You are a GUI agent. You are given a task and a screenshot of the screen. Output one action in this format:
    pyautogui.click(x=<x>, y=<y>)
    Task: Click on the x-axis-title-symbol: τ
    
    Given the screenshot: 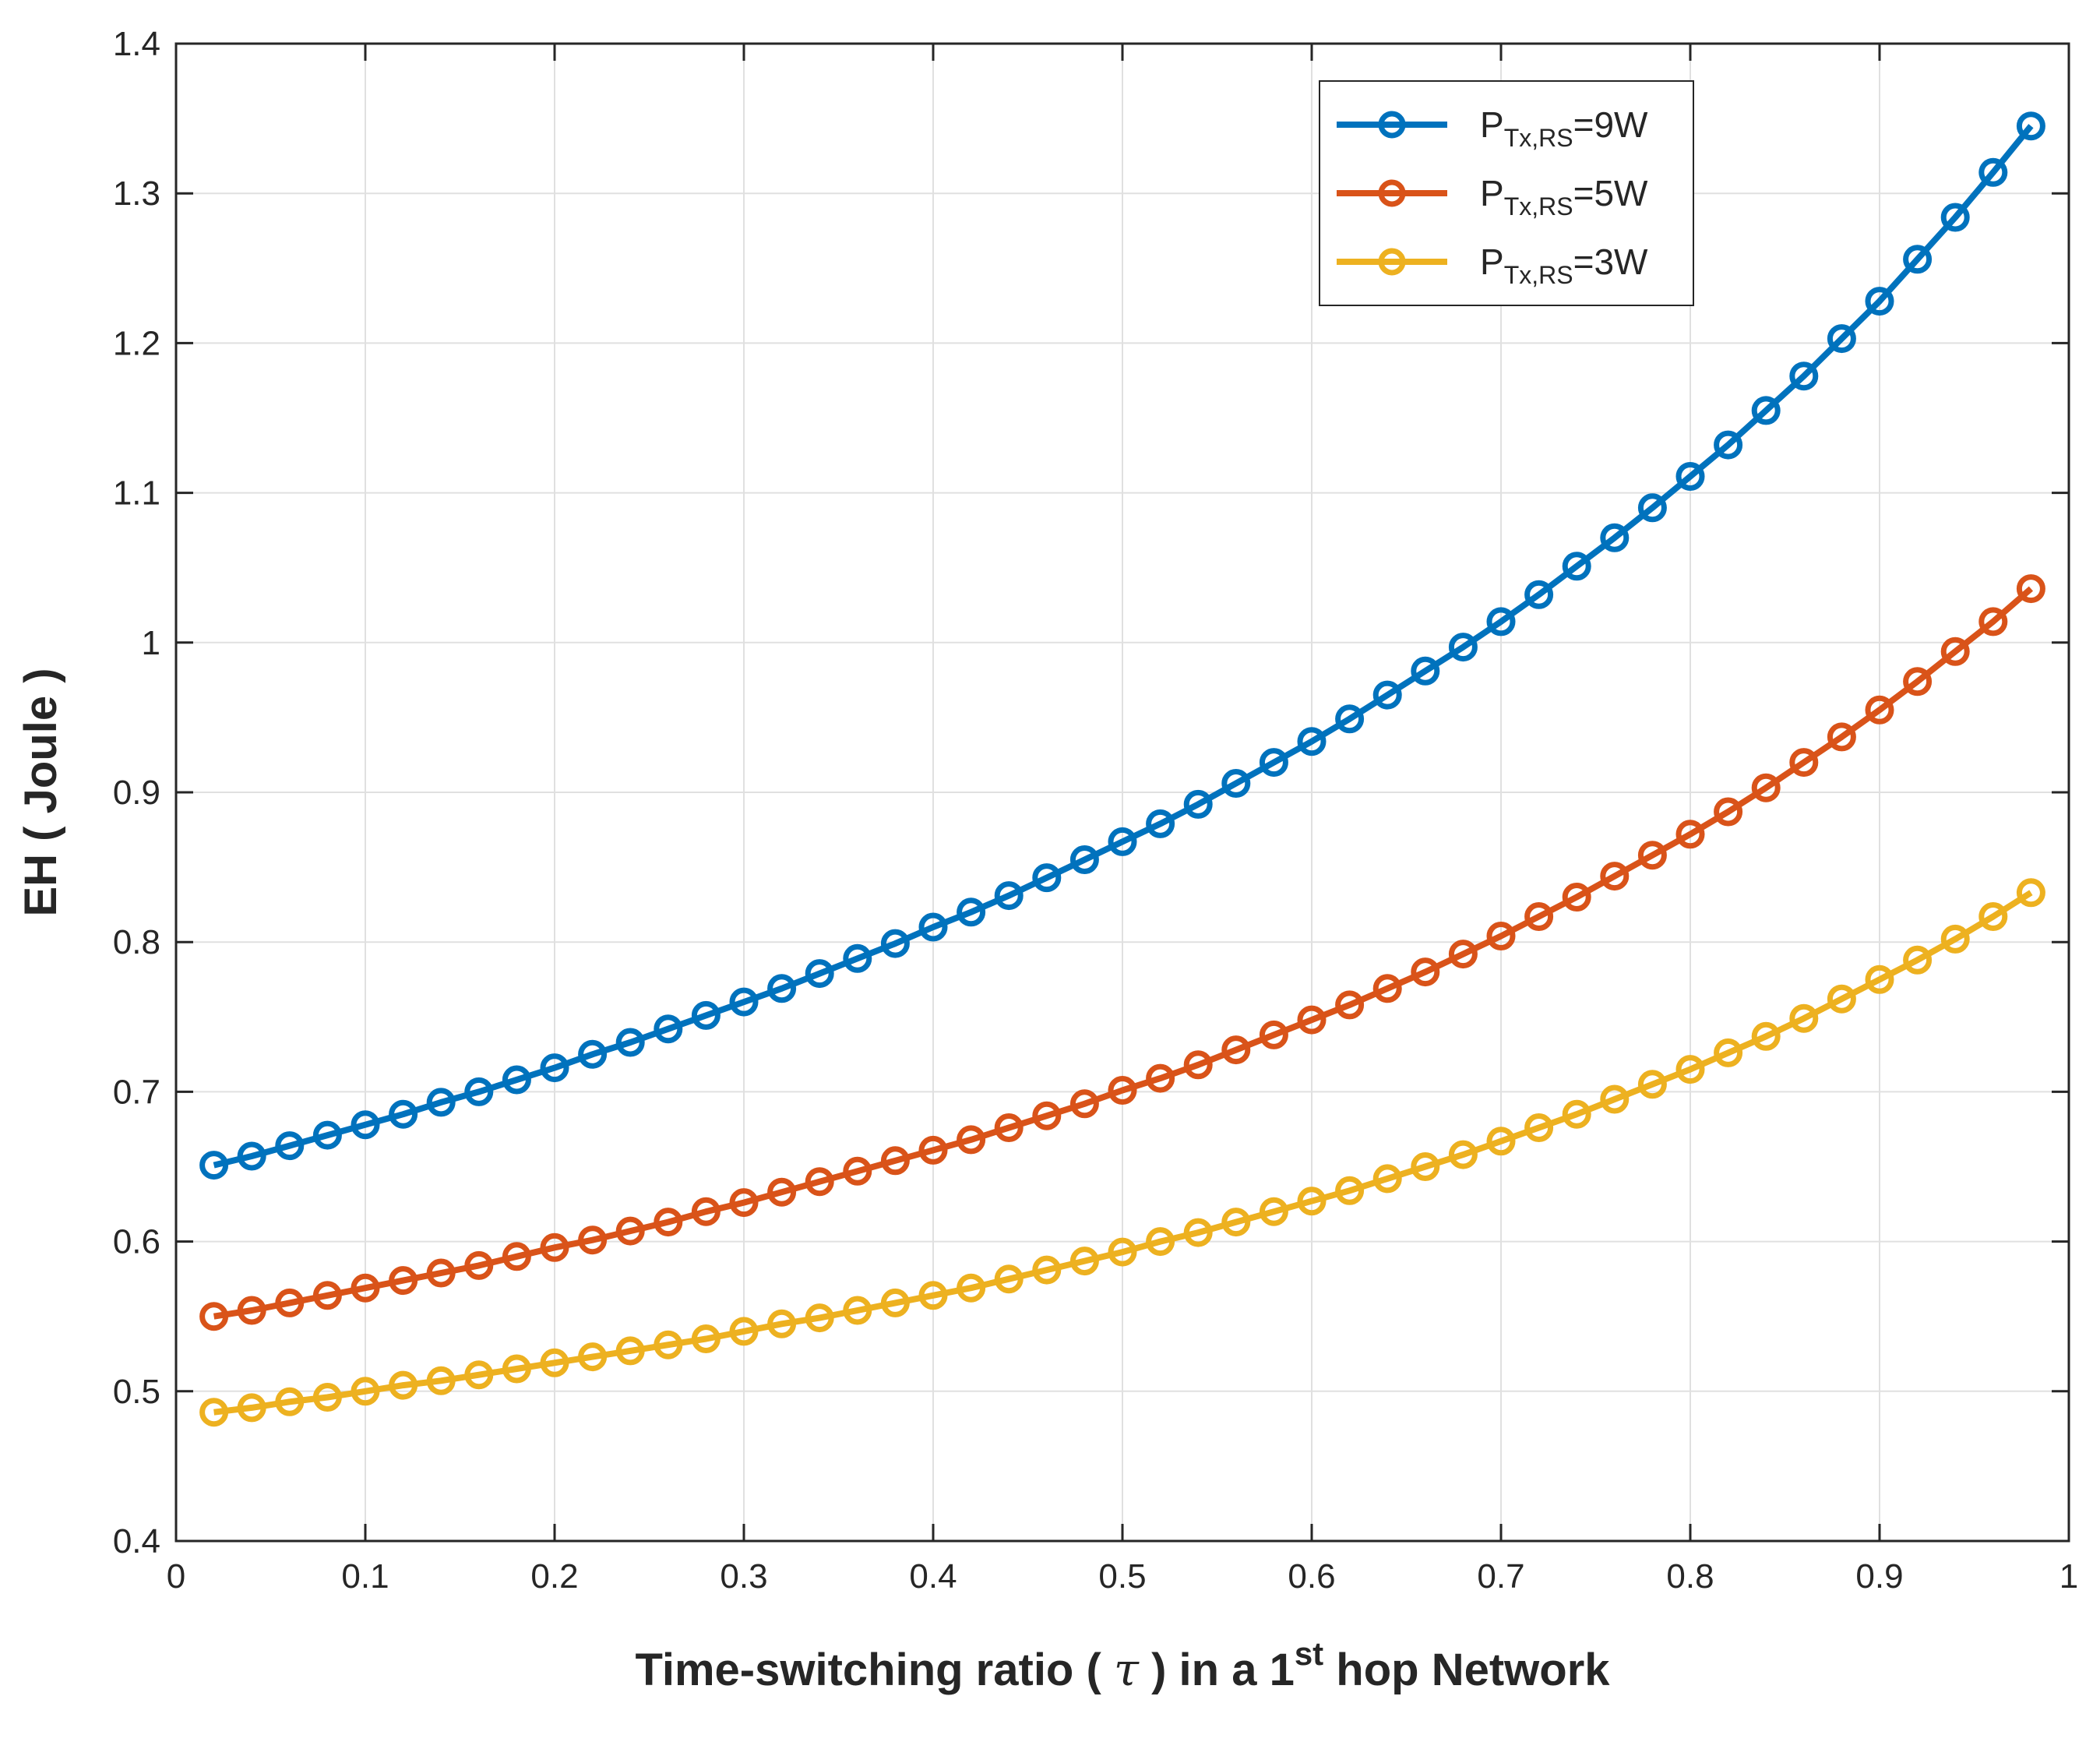 What is the action you would take?
    pyautogui.click(x=1127, y=1669)
    